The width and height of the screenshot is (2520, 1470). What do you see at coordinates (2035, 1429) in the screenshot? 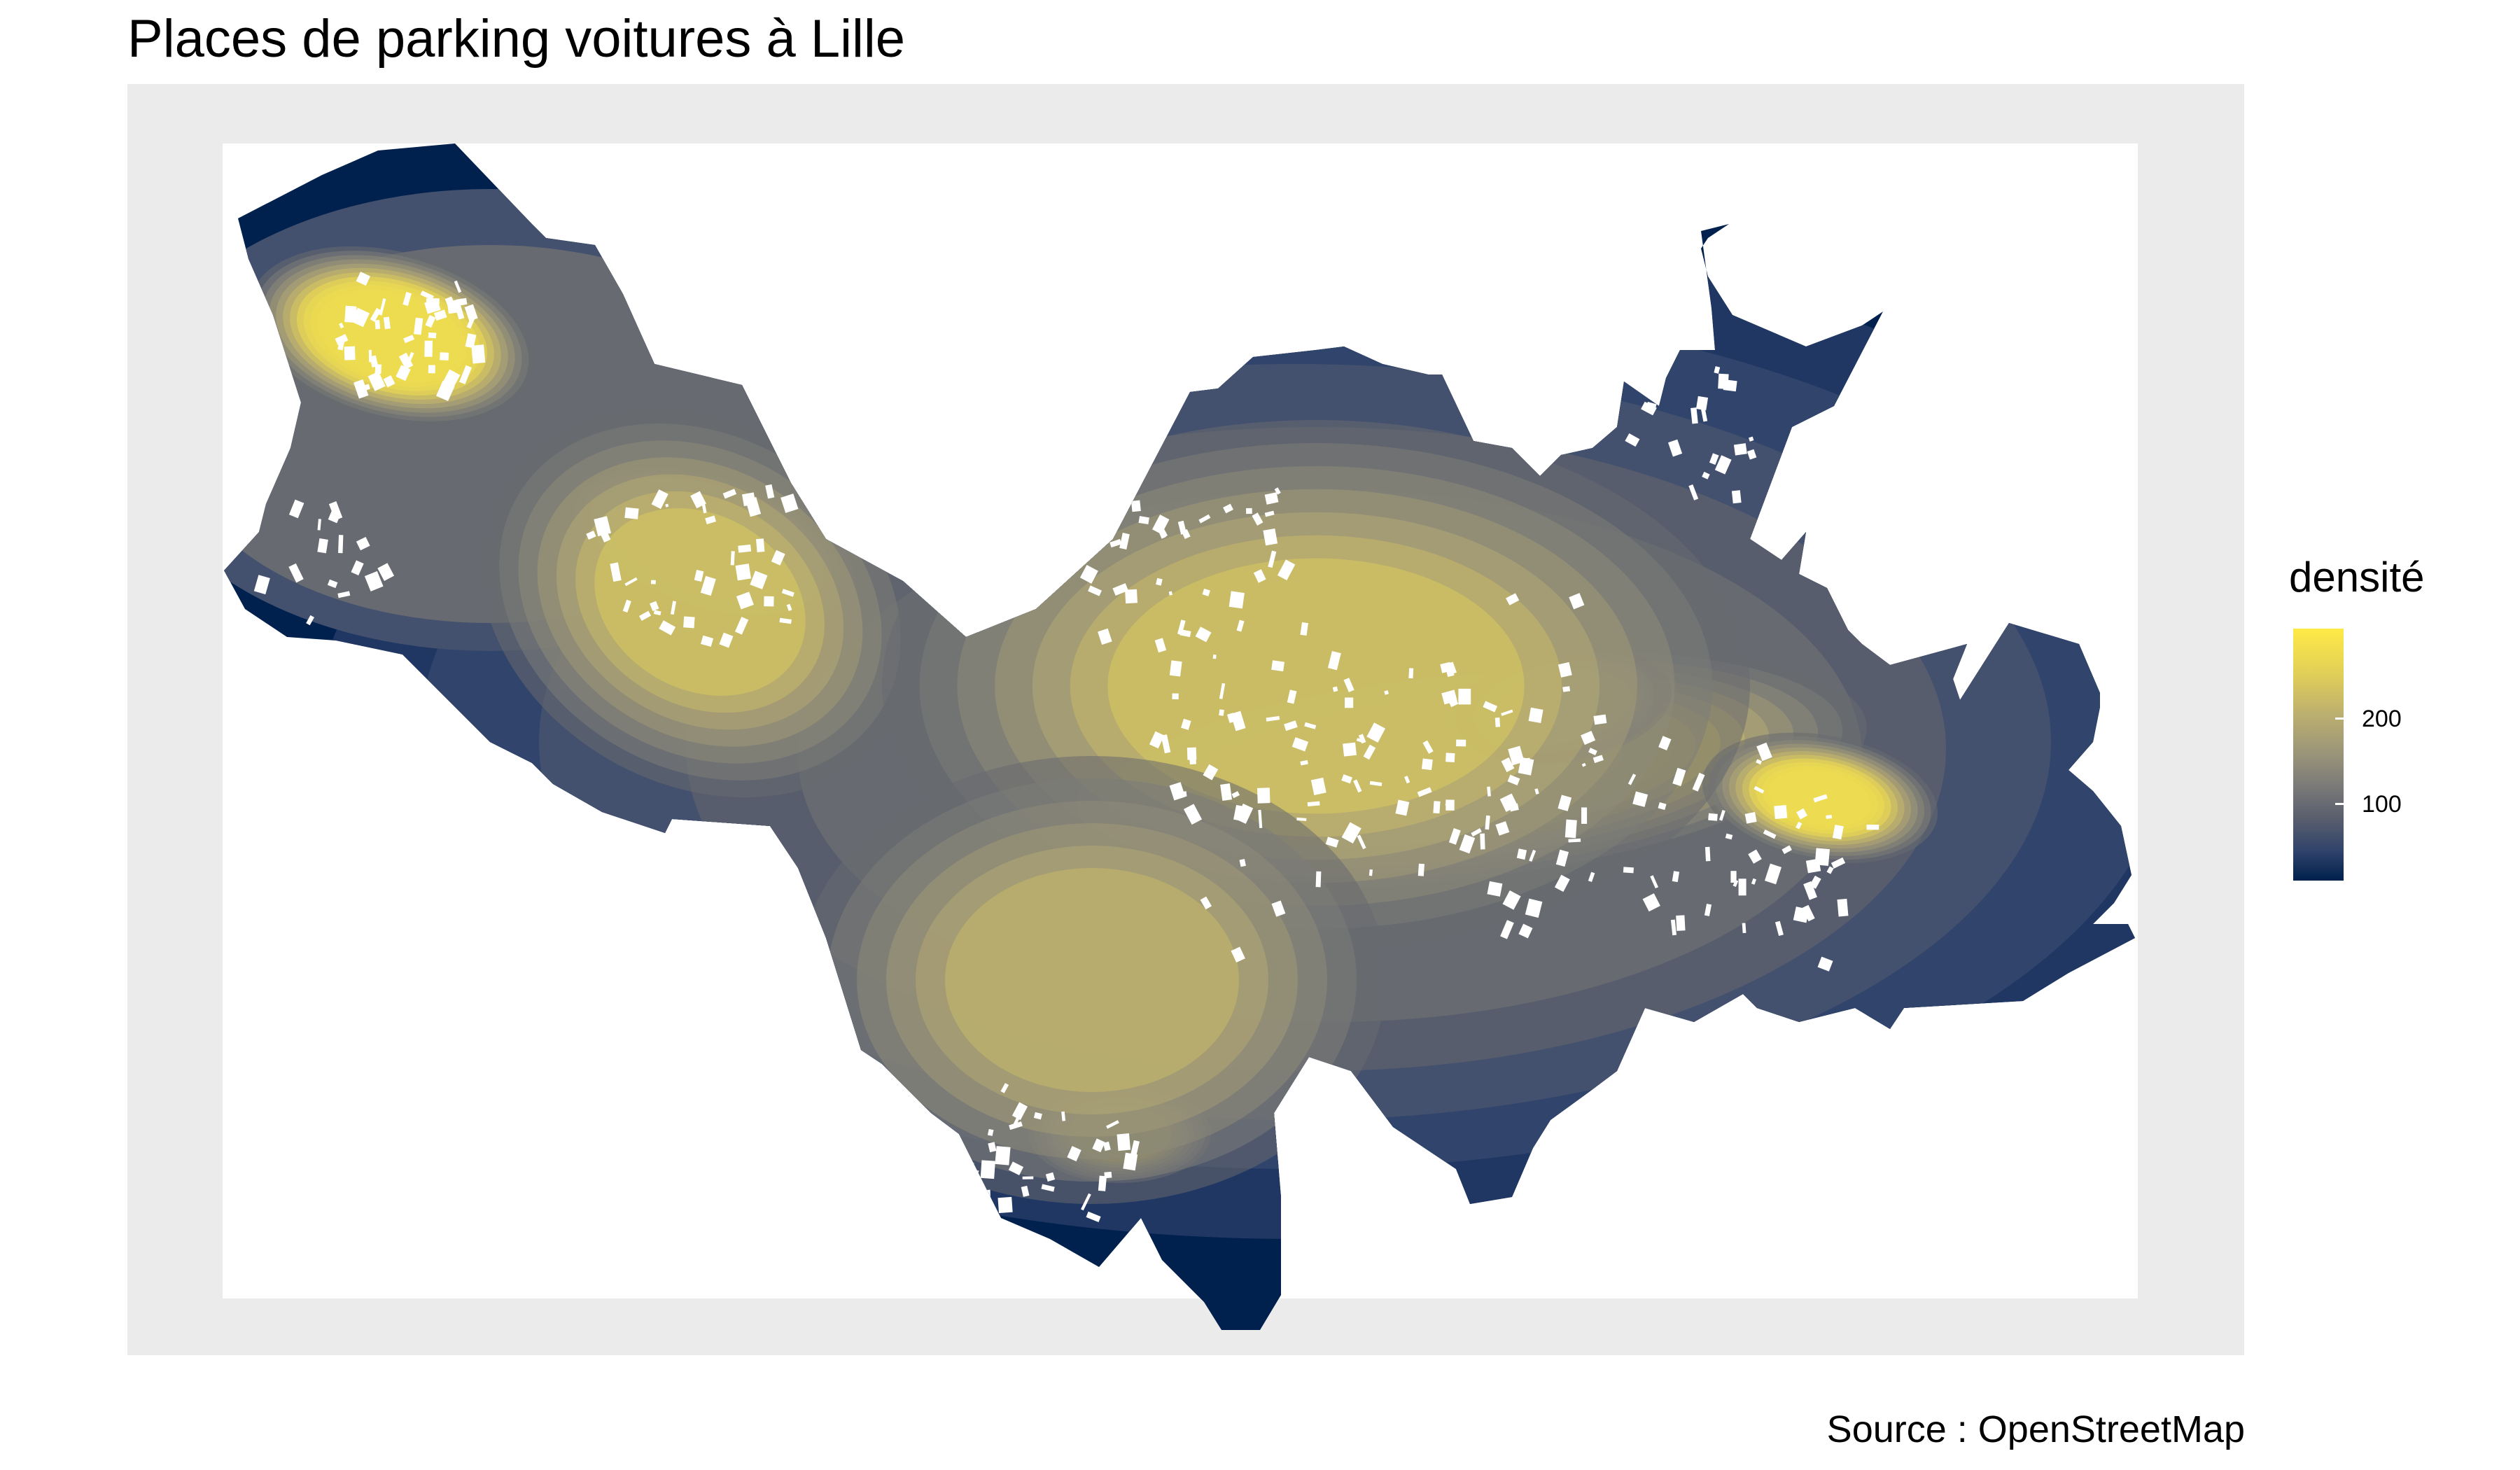
I see `source-caption: Source : OpenStreetMap` at bounding box center [2035, 1429].